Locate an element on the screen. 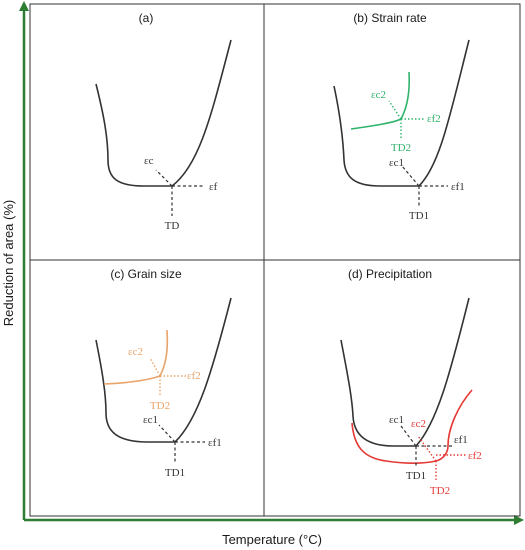  panel-a-td-label: TD is located at coordinates (172, 226).